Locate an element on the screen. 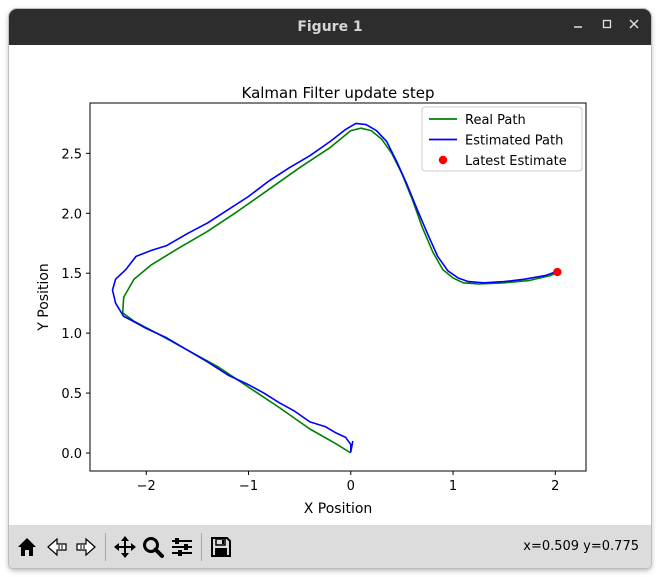 The image size is (660, 577). save-floppy-icon is located at coordinates (221, 547).